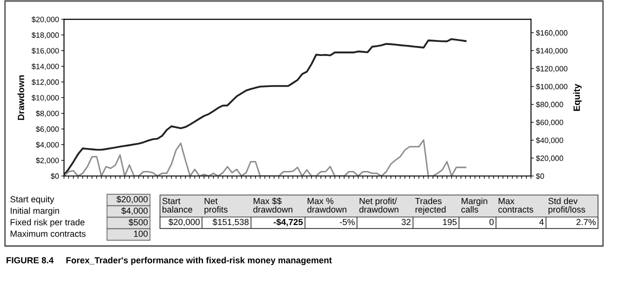  What do you see at coordinates (265, 157) in the screenshot?
I see `line-series` at bounding box center [265, 157].